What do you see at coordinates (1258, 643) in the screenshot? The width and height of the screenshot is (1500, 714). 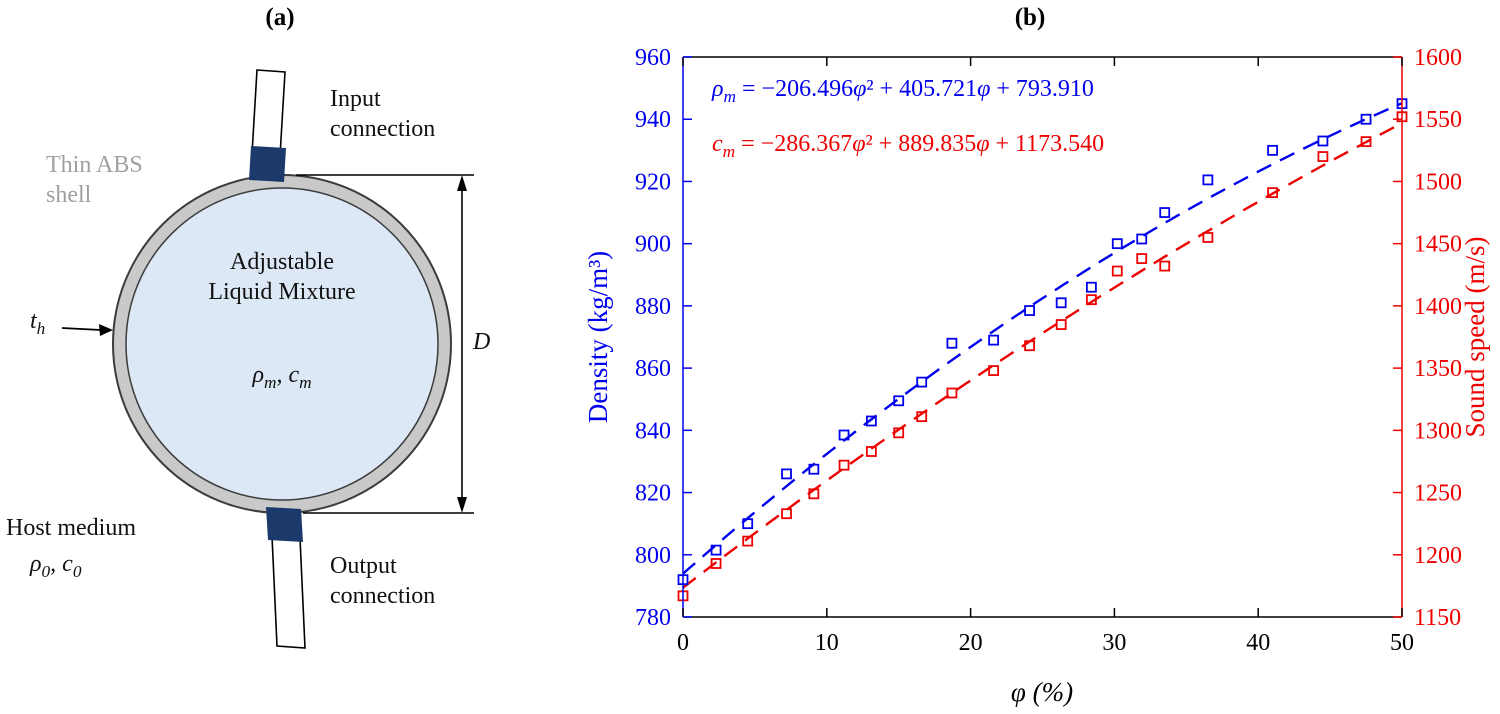 I see `x-tick-label: 40` at bounding box center [1258, 643].